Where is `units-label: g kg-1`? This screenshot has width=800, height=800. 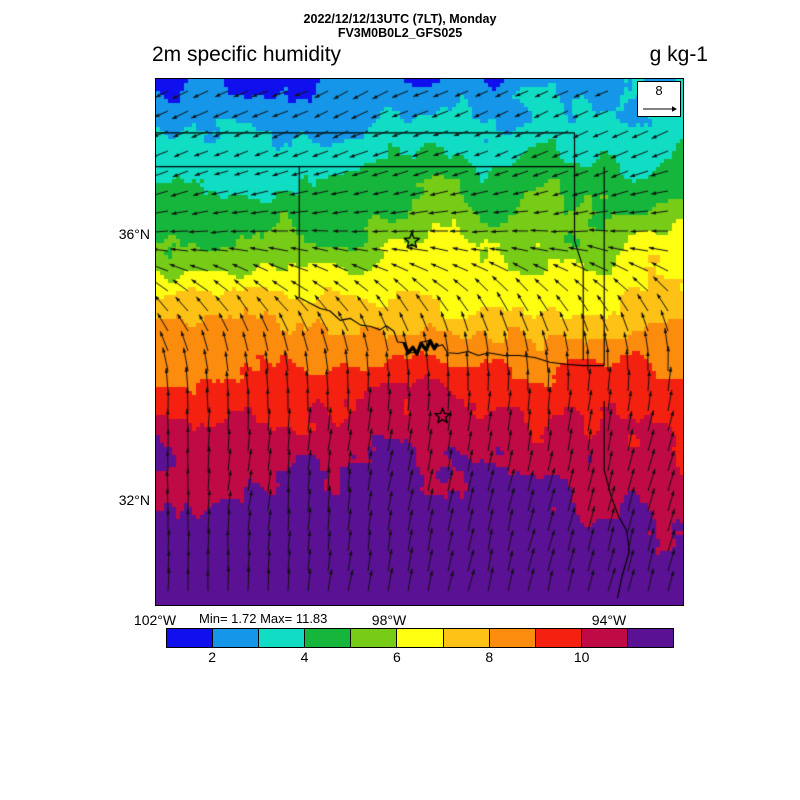
units-label: g kg-1 is located at coordinates (678, 54).